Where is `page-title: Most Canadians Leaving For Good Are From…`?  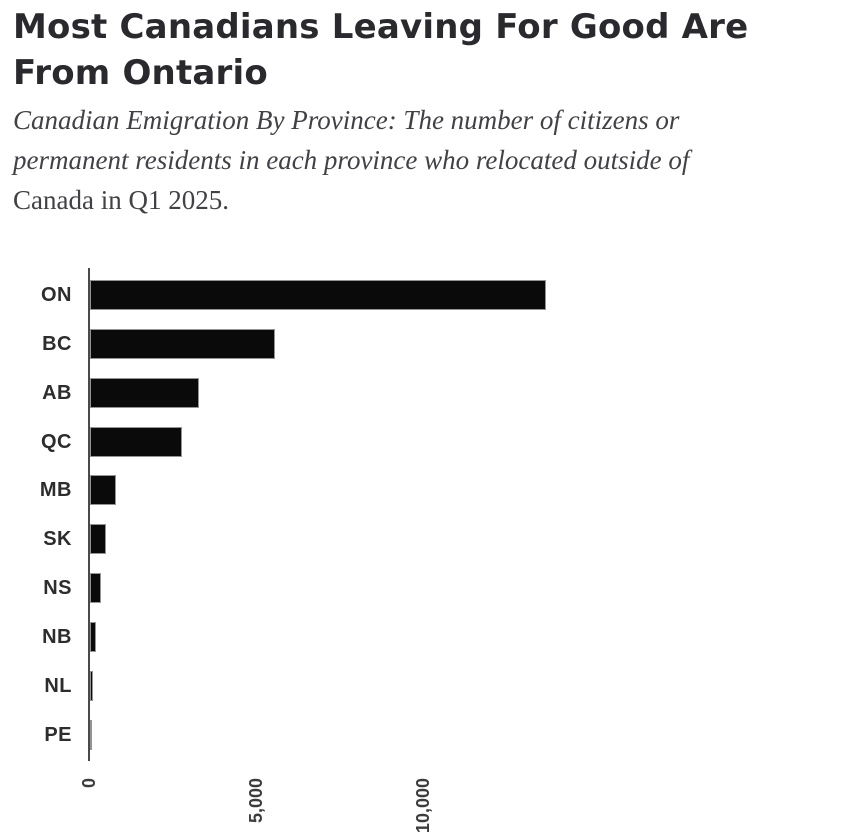 page-title: Most Canadians Leaving For Good Are From… is located at coordinates (380, 50).